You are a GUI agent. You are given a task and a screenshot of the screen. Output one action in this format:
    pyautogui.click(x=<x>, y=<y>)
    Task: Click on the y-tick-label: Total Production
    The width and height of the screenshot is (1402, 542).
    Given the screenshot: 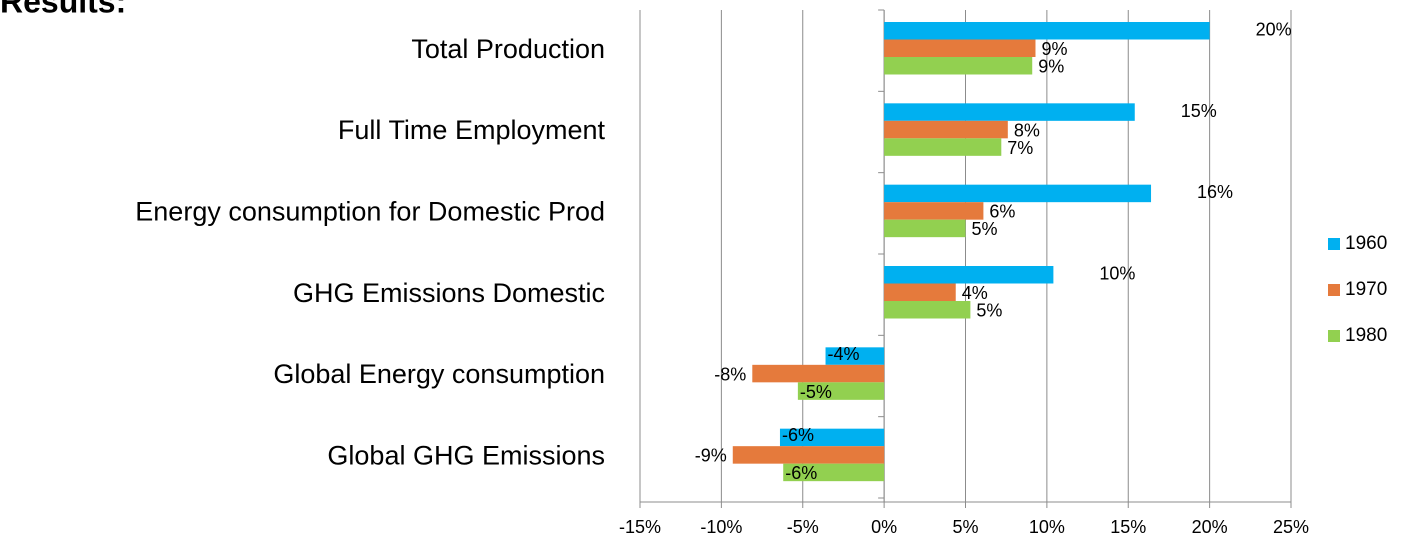 What is the action you would take?
    pyautogui.click(x=508, y=49)
    